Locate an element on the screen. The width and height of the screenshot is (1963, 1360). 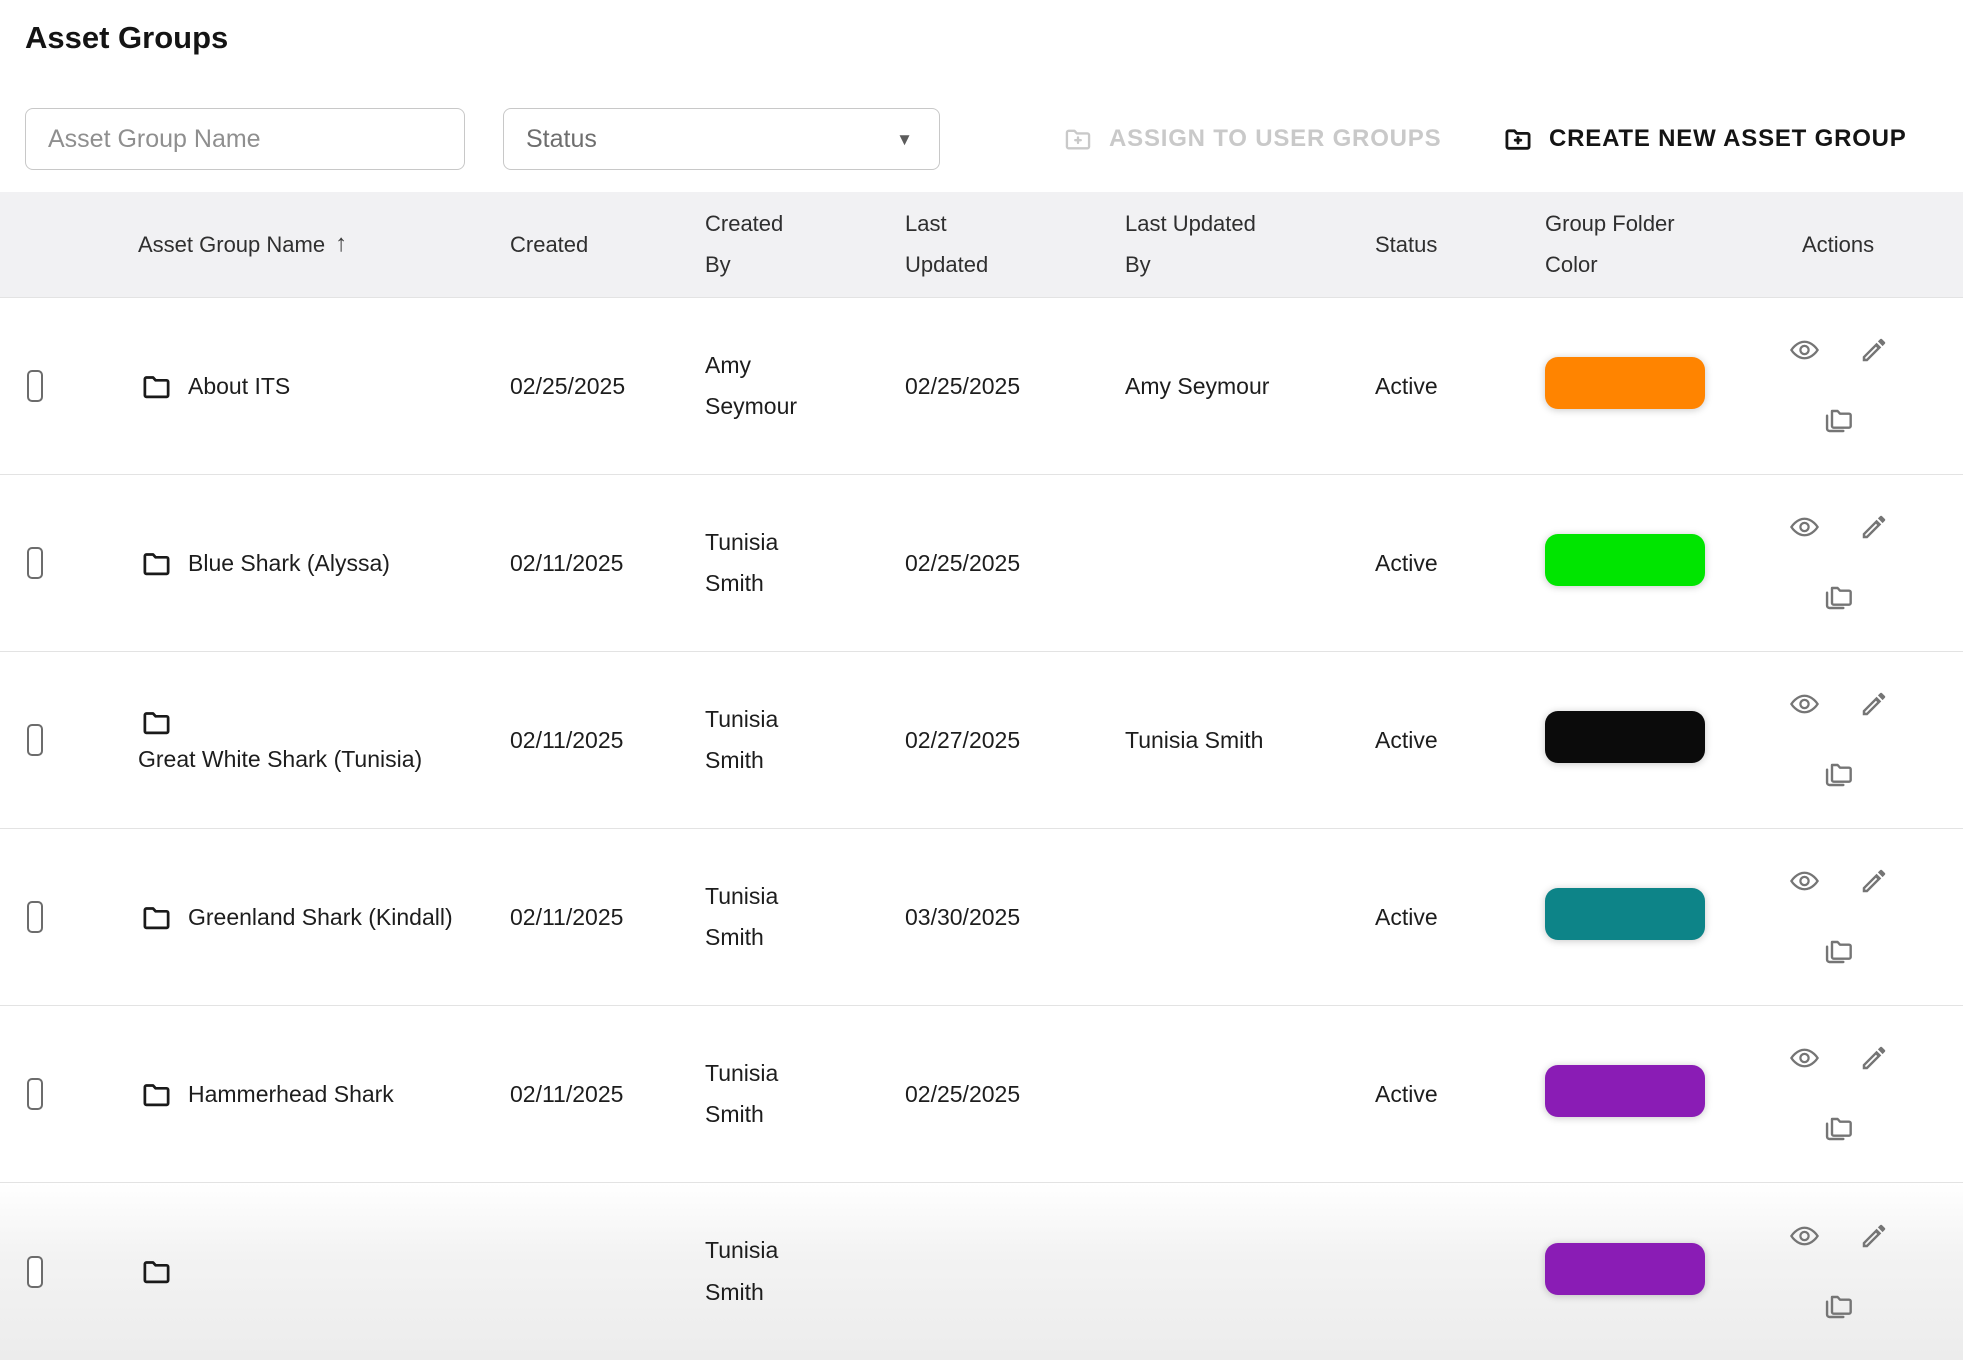
last-updated-by: Amy Seymour is located at coordinates (1197, 385).